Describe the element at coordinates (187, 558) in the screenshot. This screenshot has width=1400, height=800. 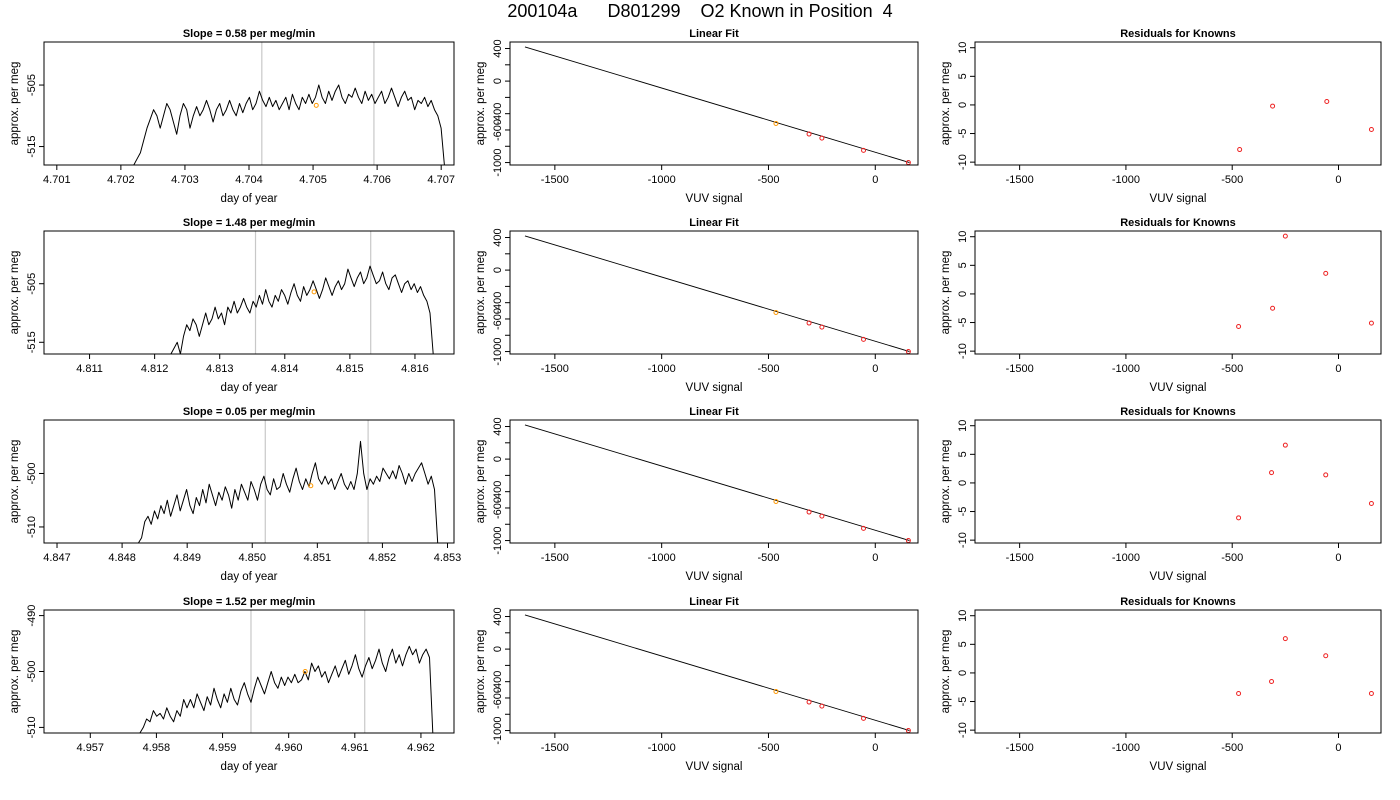
I see `x-tick-label: 4.849` at that location.